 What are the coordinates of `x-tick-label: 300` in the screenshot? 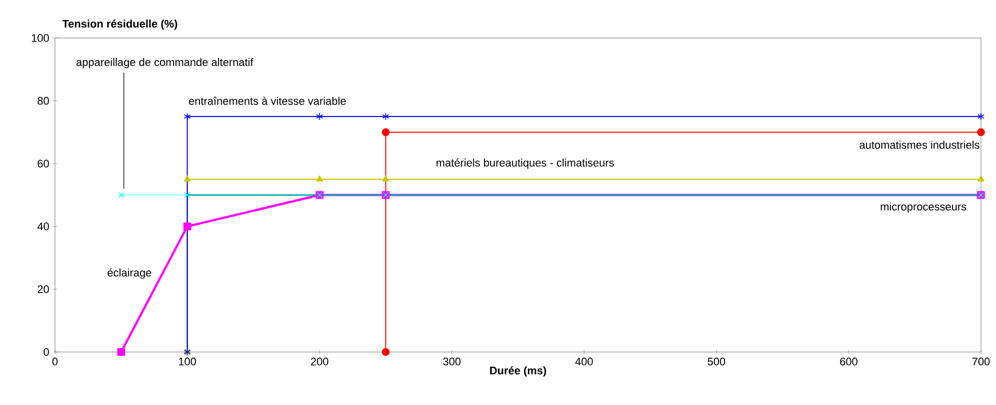 It's located at (452, 362).